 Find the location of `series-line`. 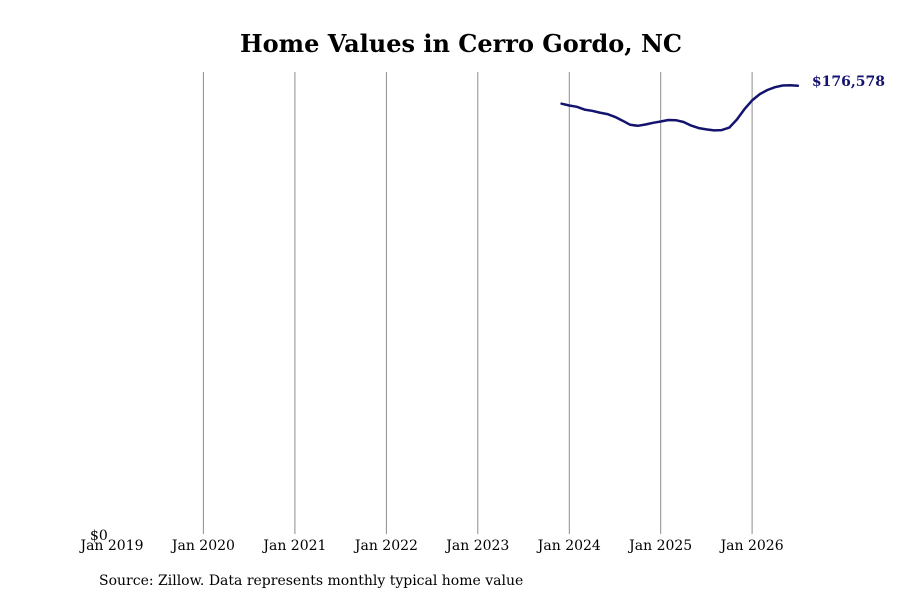

series-line is located at coordinates (680, 107).